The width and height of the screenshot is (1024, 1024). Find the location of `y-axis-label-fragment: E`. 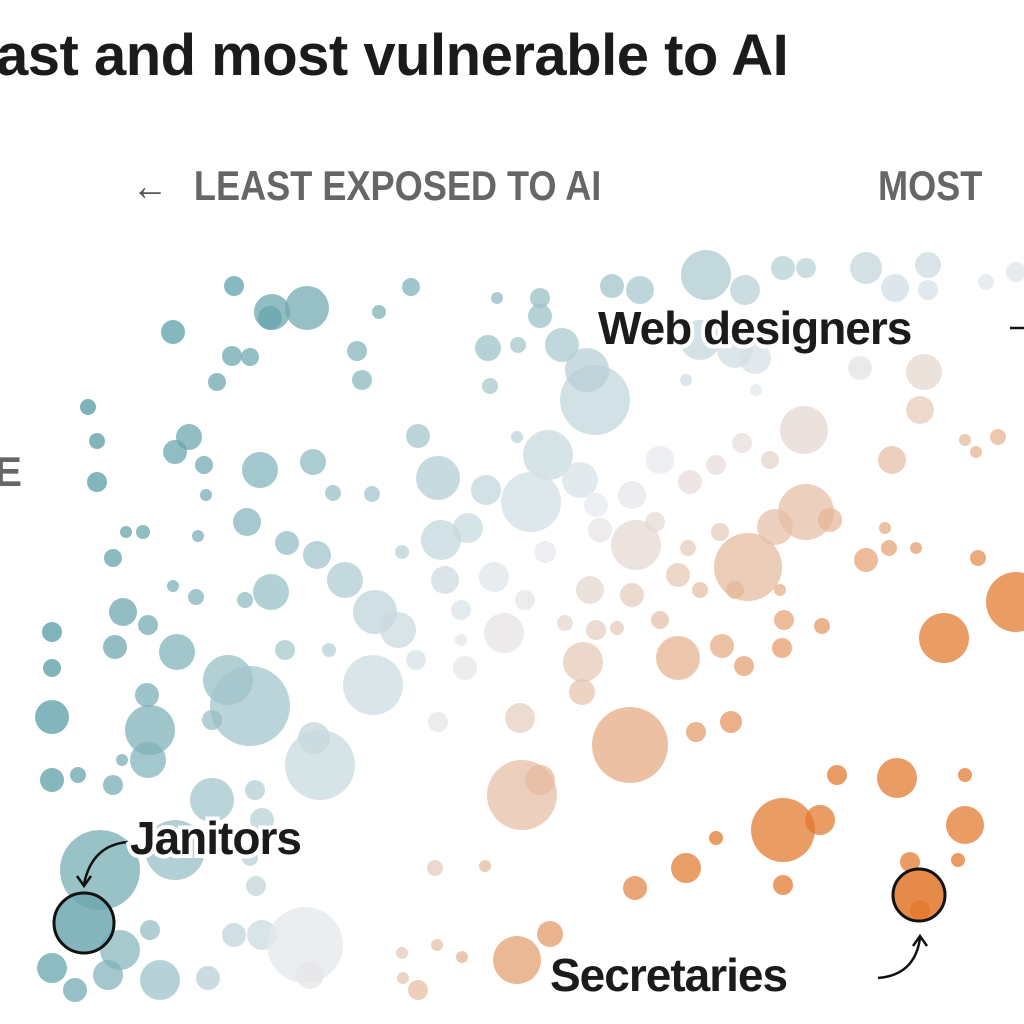

y-axis-label-fragment: E is located at coordinates (11, 471).